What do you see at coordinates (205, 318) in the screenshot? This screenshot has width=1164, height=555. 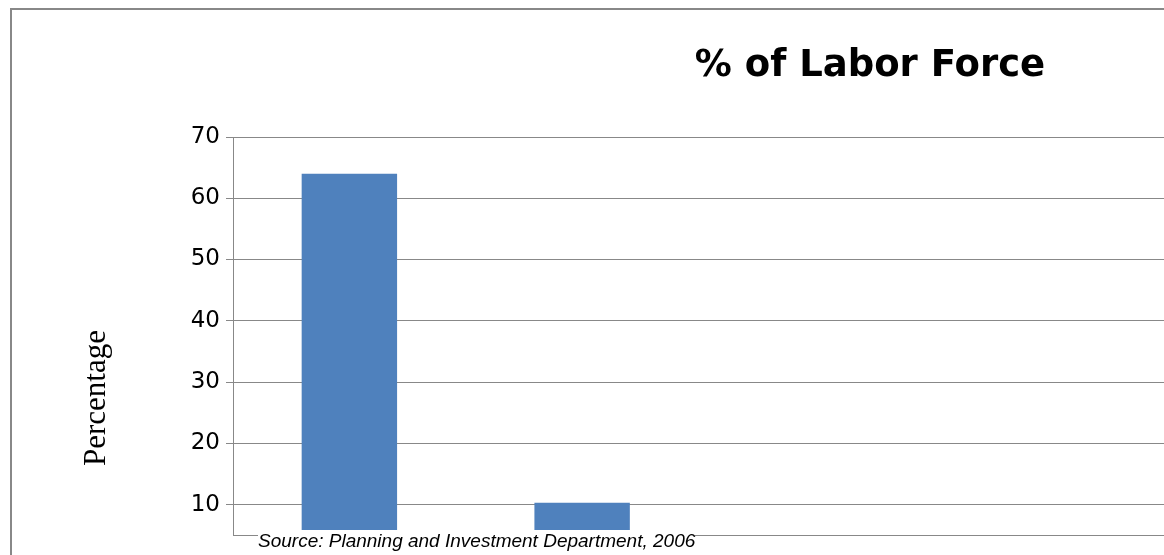 I see `y-tick-label: 40` at bounding box center [205, 318].